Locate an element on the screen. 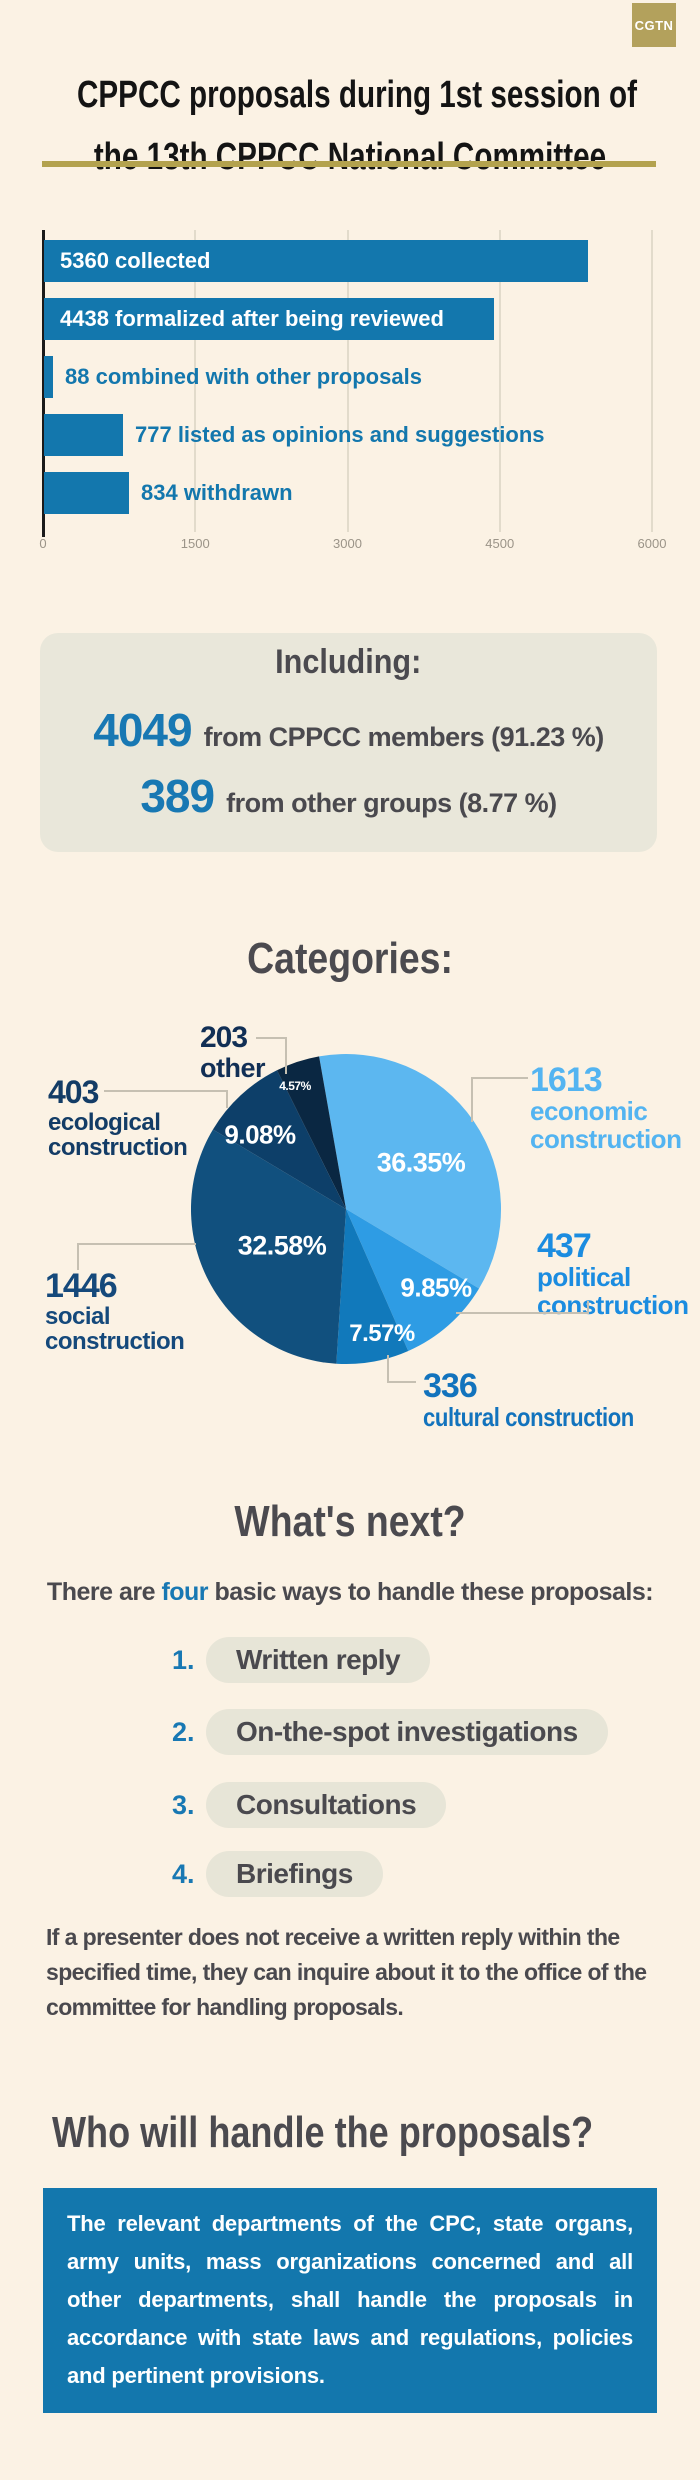  bar-label: 5360 collected is located at coordinates (135, 260).